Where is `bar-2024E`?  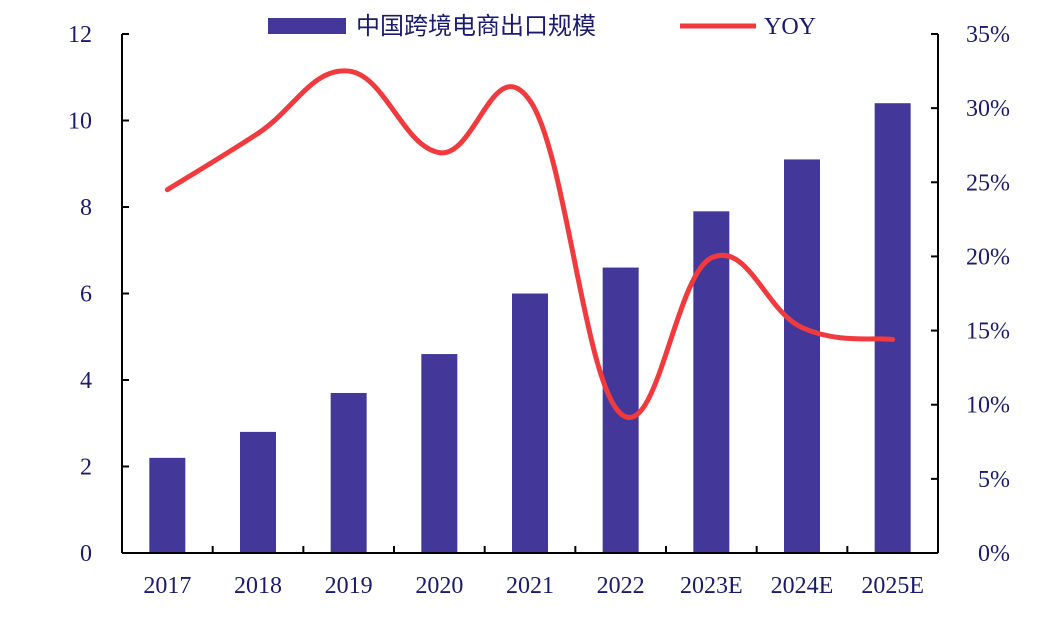 bar-2024E is located at coordinates (802, 356).